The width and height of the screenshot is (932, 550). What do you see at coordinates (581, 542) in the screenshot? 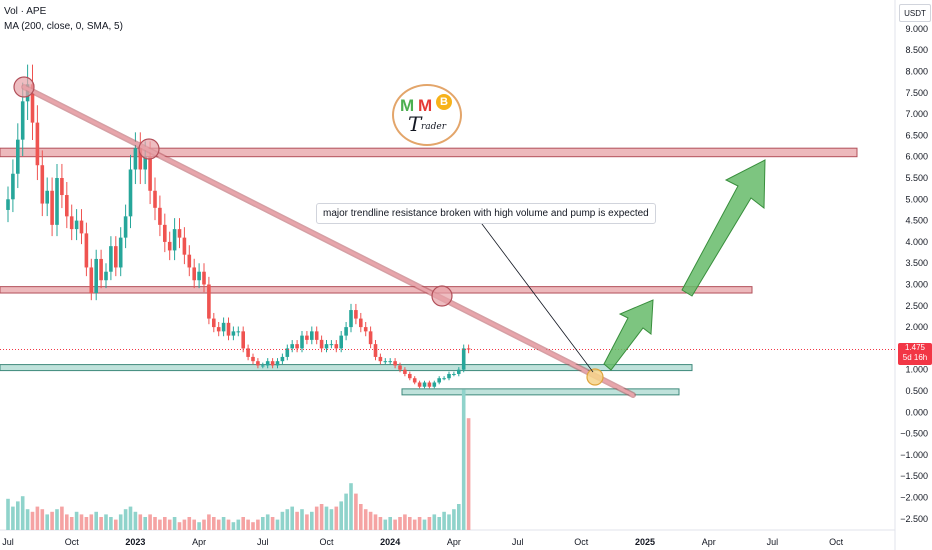
I see `x-tick-label: Oct` at bounding box center [581, 542].